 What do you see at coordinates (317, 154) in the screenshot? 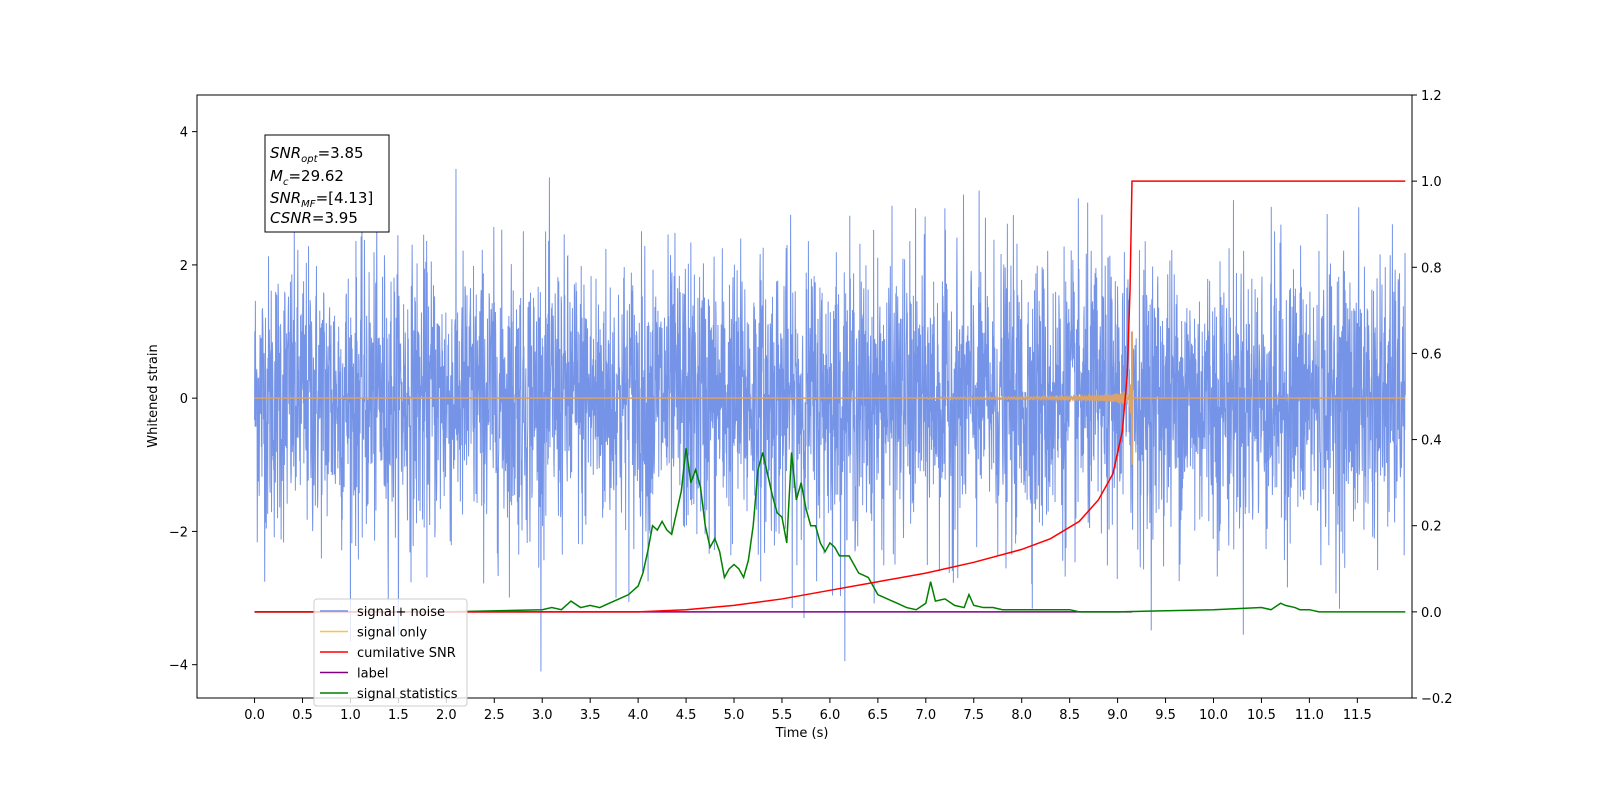
I see `snr-opt-stat: SNRopt=3.85` at bounding box center [317, 154].